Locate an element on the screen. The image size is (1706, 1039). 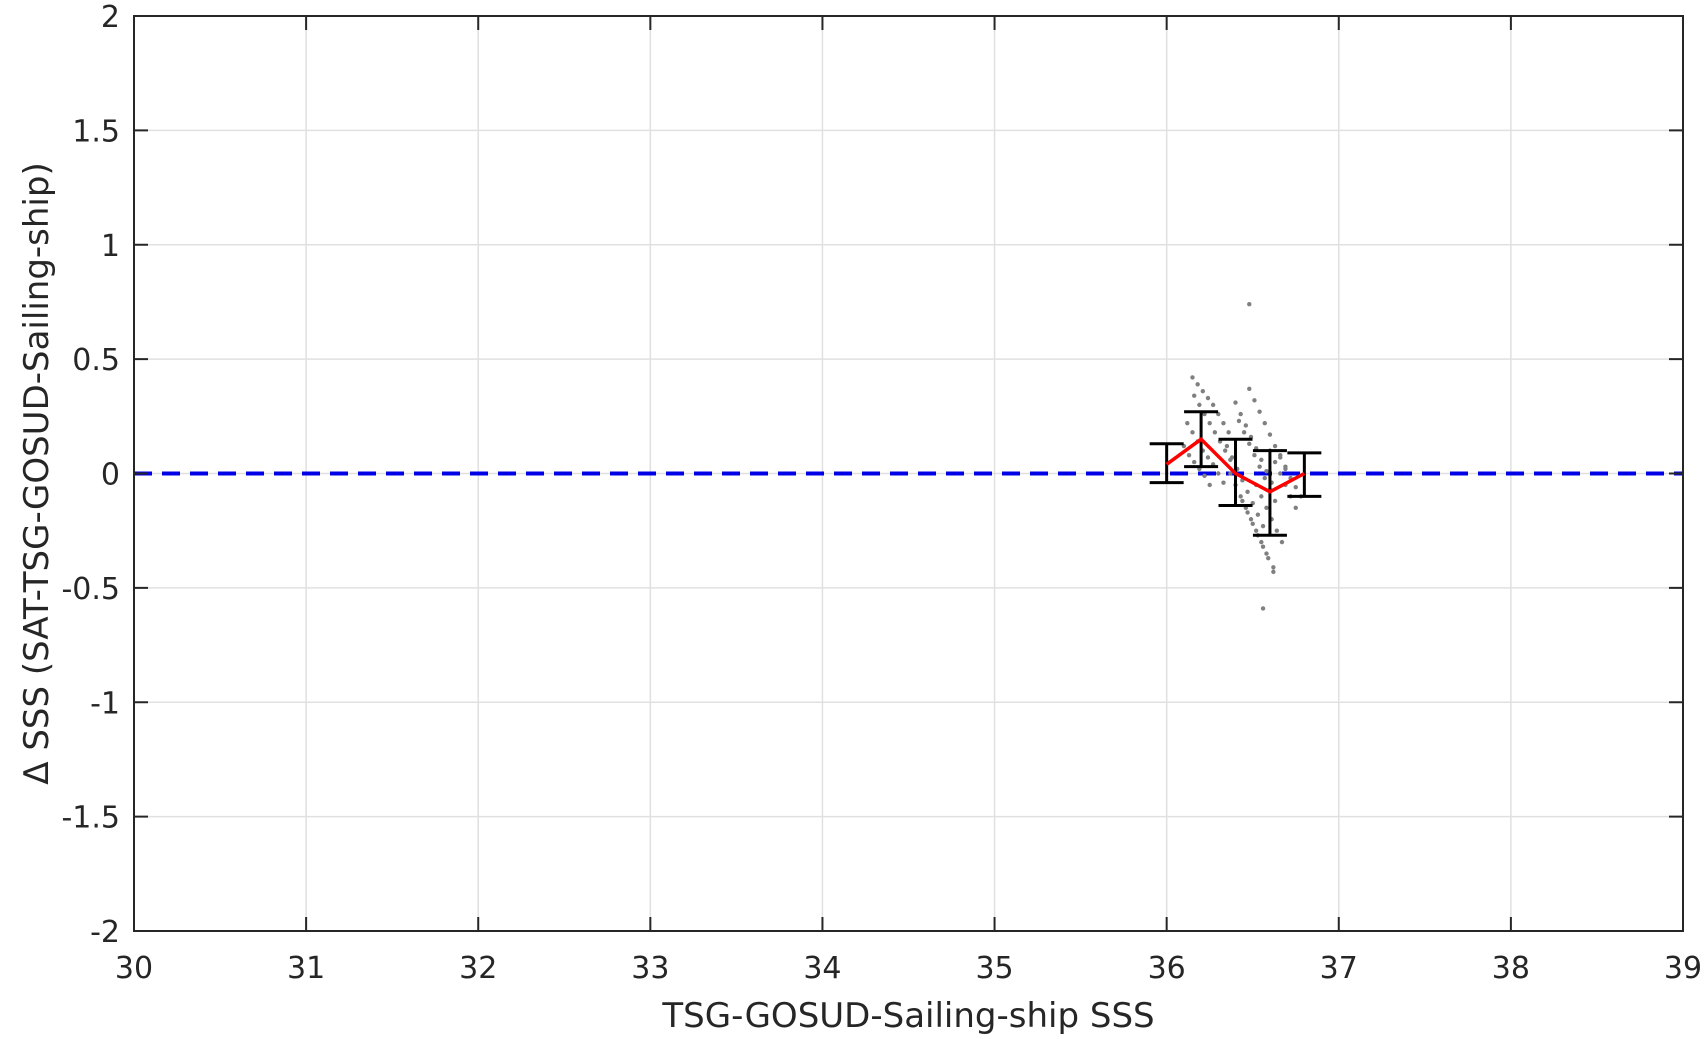
y-tick-label: 0 is located at coordinates (110, 475).